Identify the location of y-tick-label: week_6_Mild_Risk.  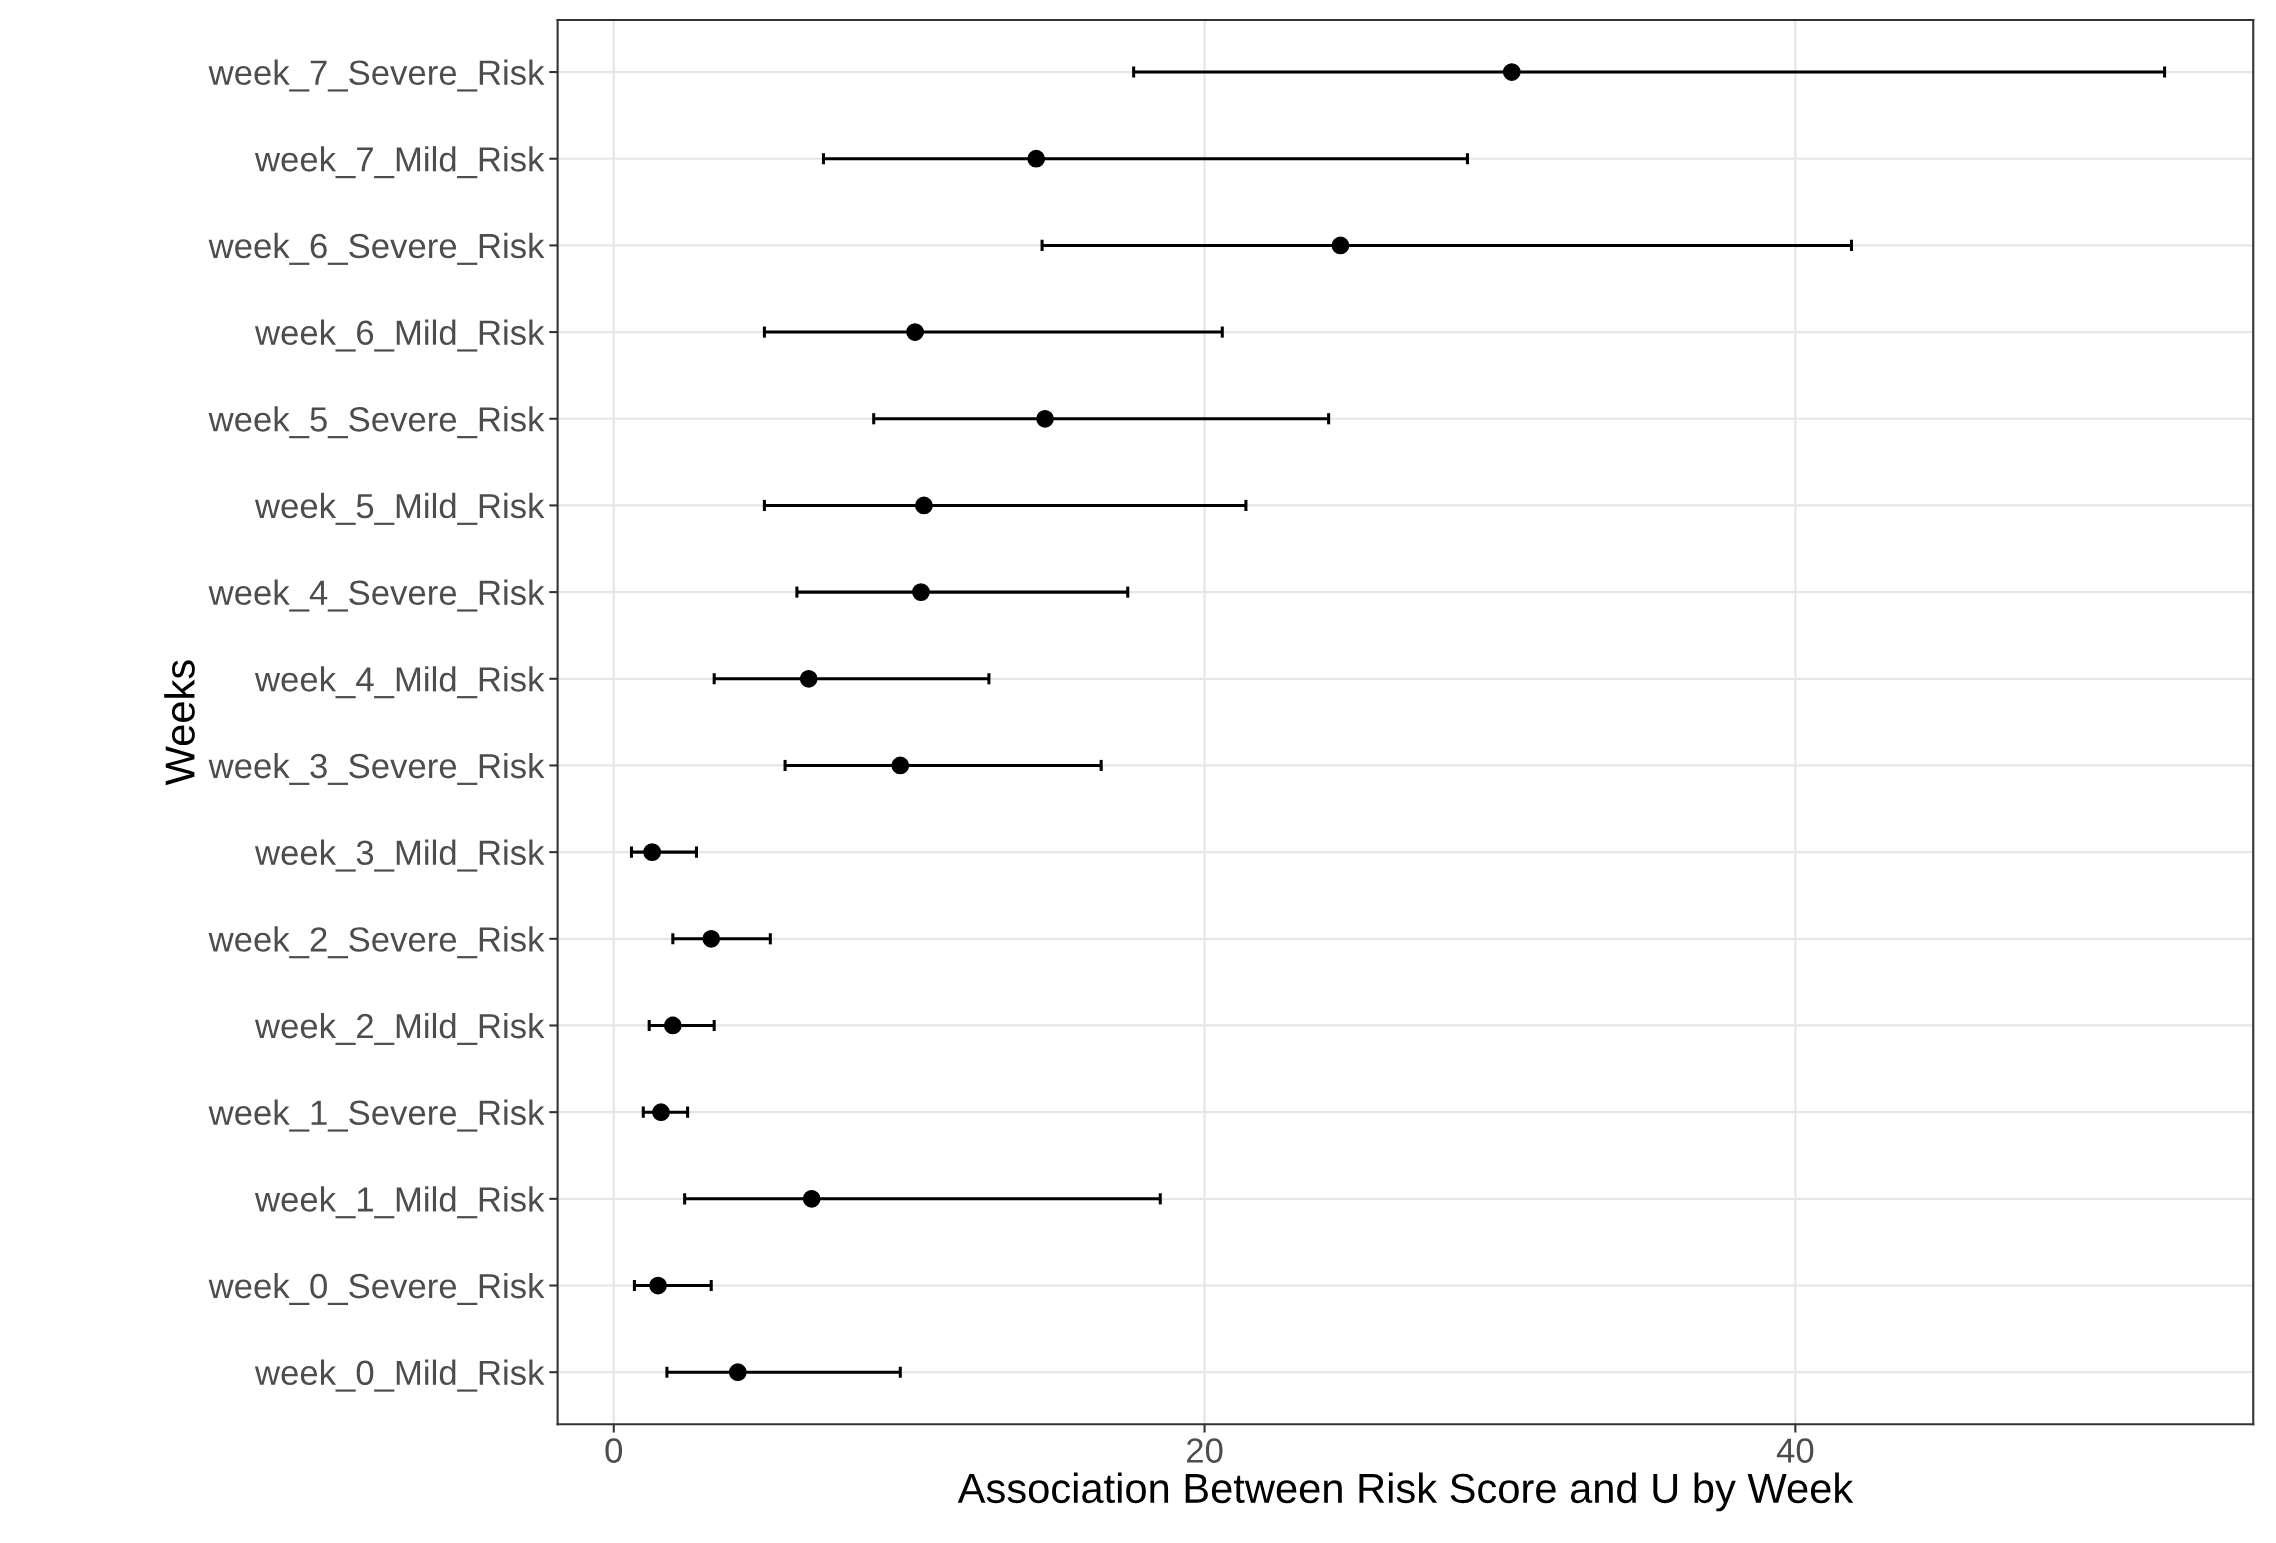
(399, 335).